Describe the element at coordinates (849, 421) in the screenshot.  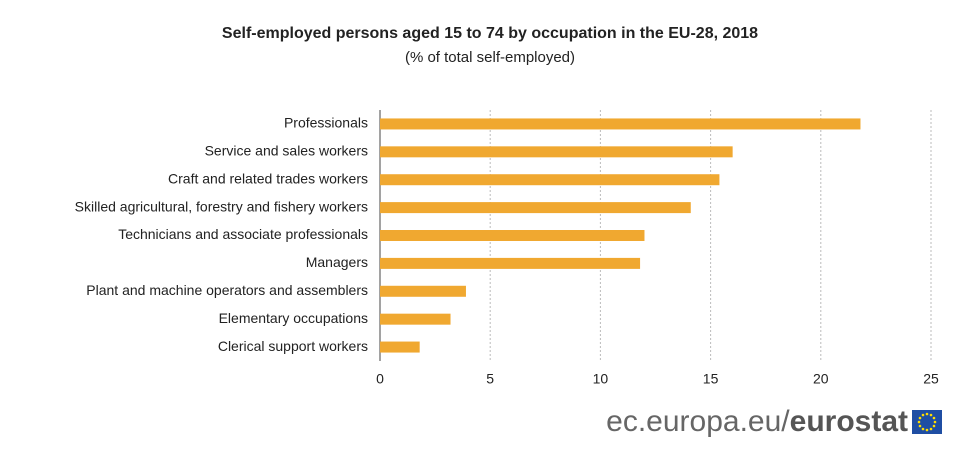
I see `source-brand: eurostat` at that location.